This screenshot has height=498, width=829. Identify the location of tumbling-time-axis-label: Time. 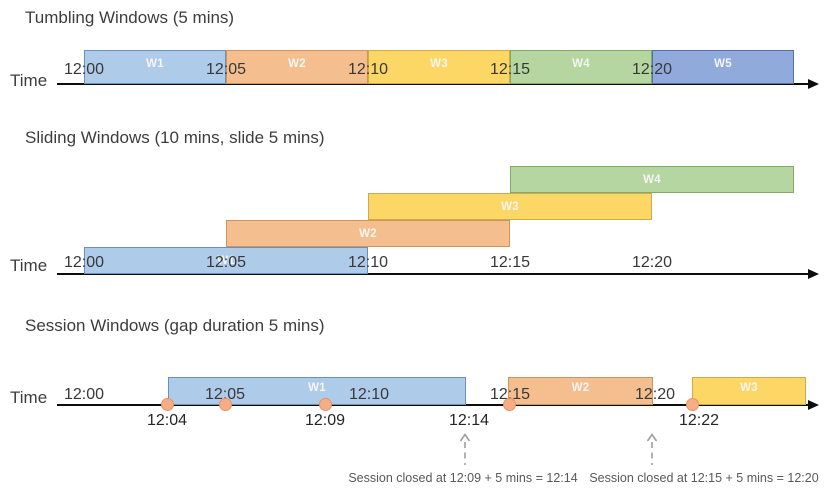
(29, 80).